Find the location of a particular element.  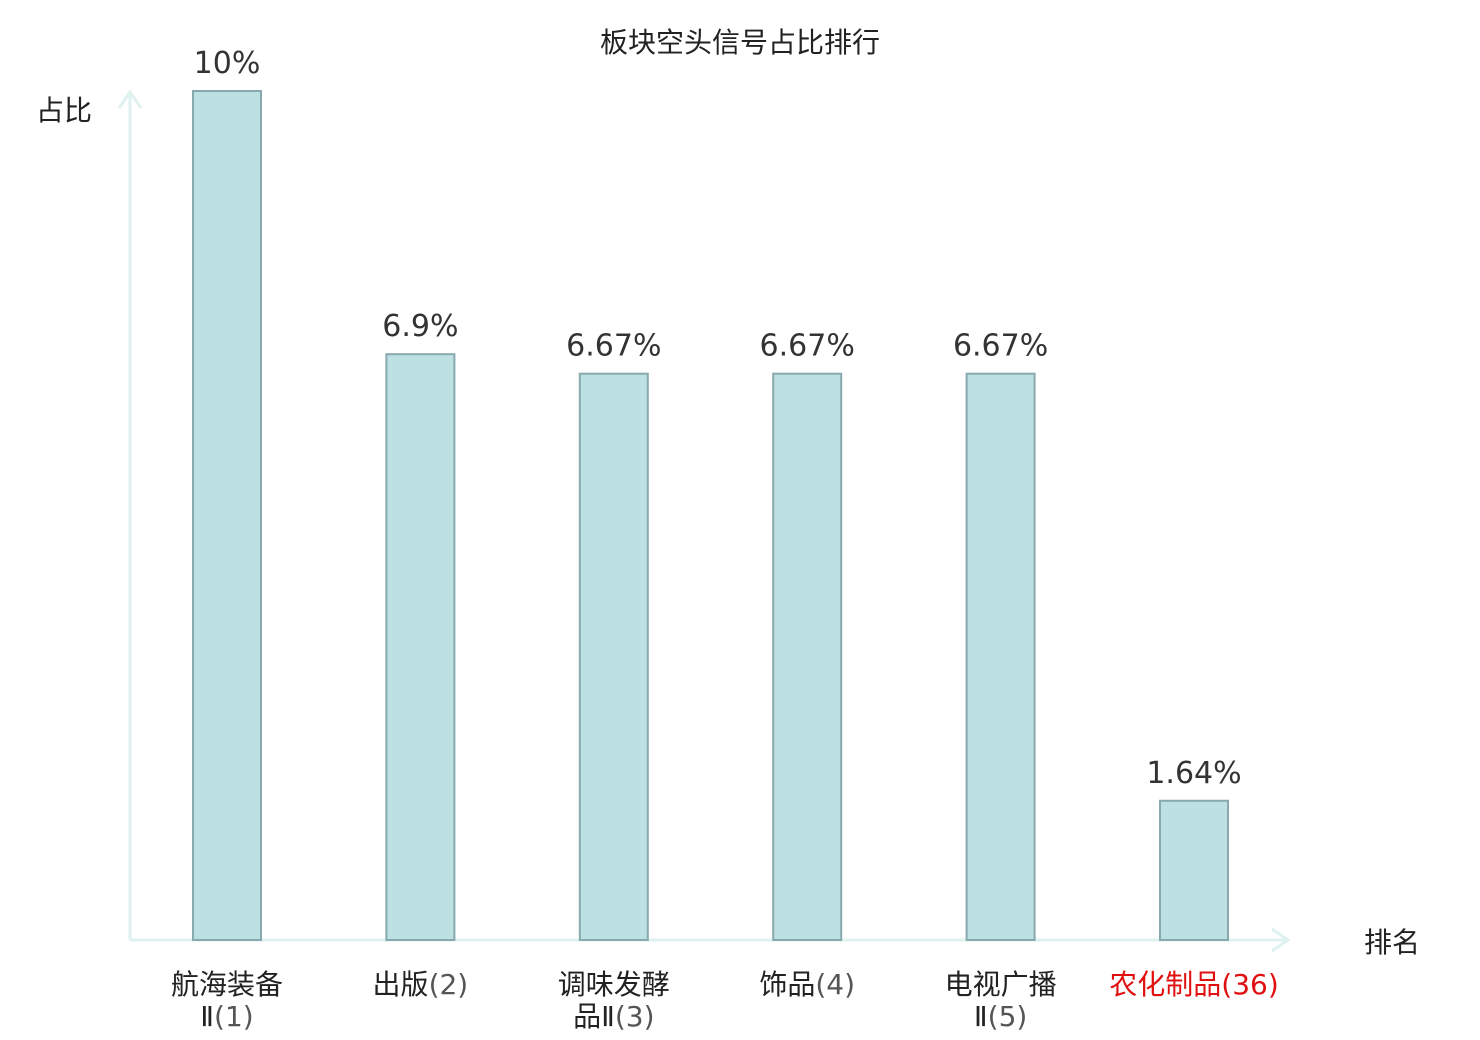

value-label-3: 6.67% is located at coordinates (613, 346).